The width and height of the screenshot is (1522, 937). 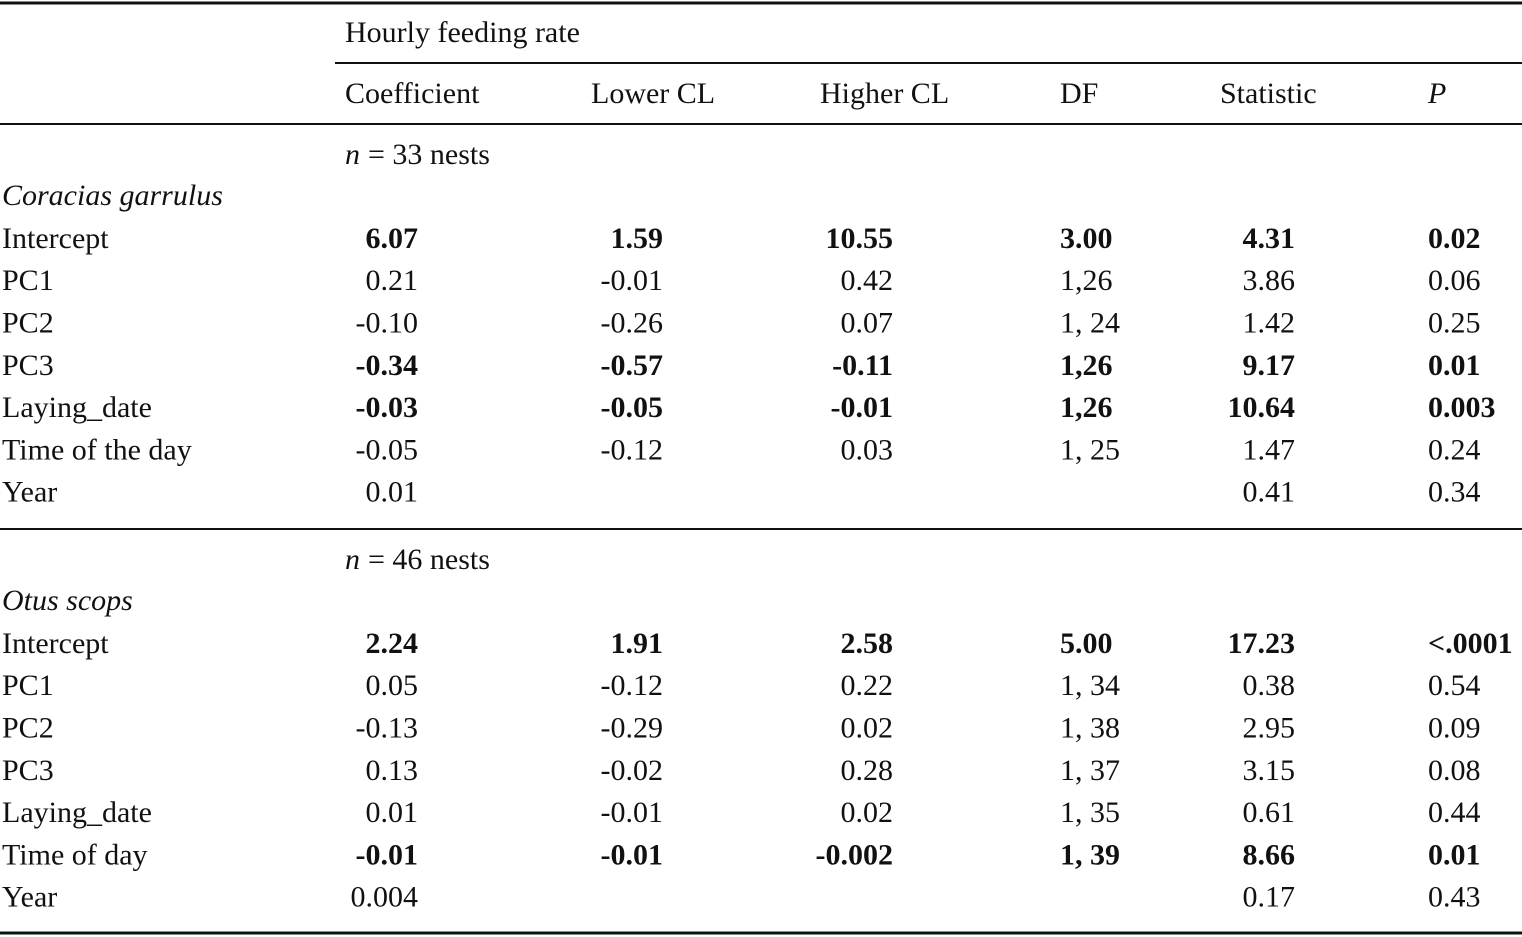 What do you see at coordinates (855, 854) in the screenshot?
I see `cell: -0.002` at bounding box center [855, 854].